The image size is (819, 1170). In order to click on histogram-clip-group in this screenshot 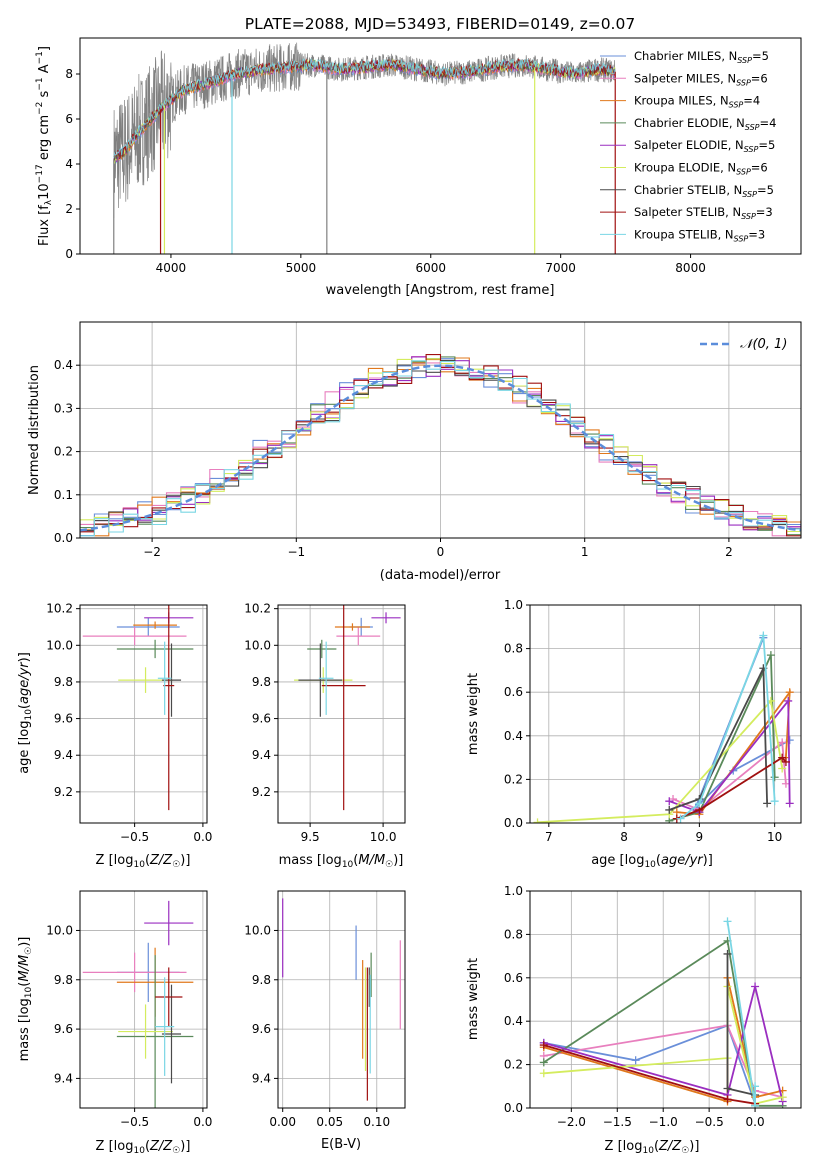, I will do `click(440, 445)`.